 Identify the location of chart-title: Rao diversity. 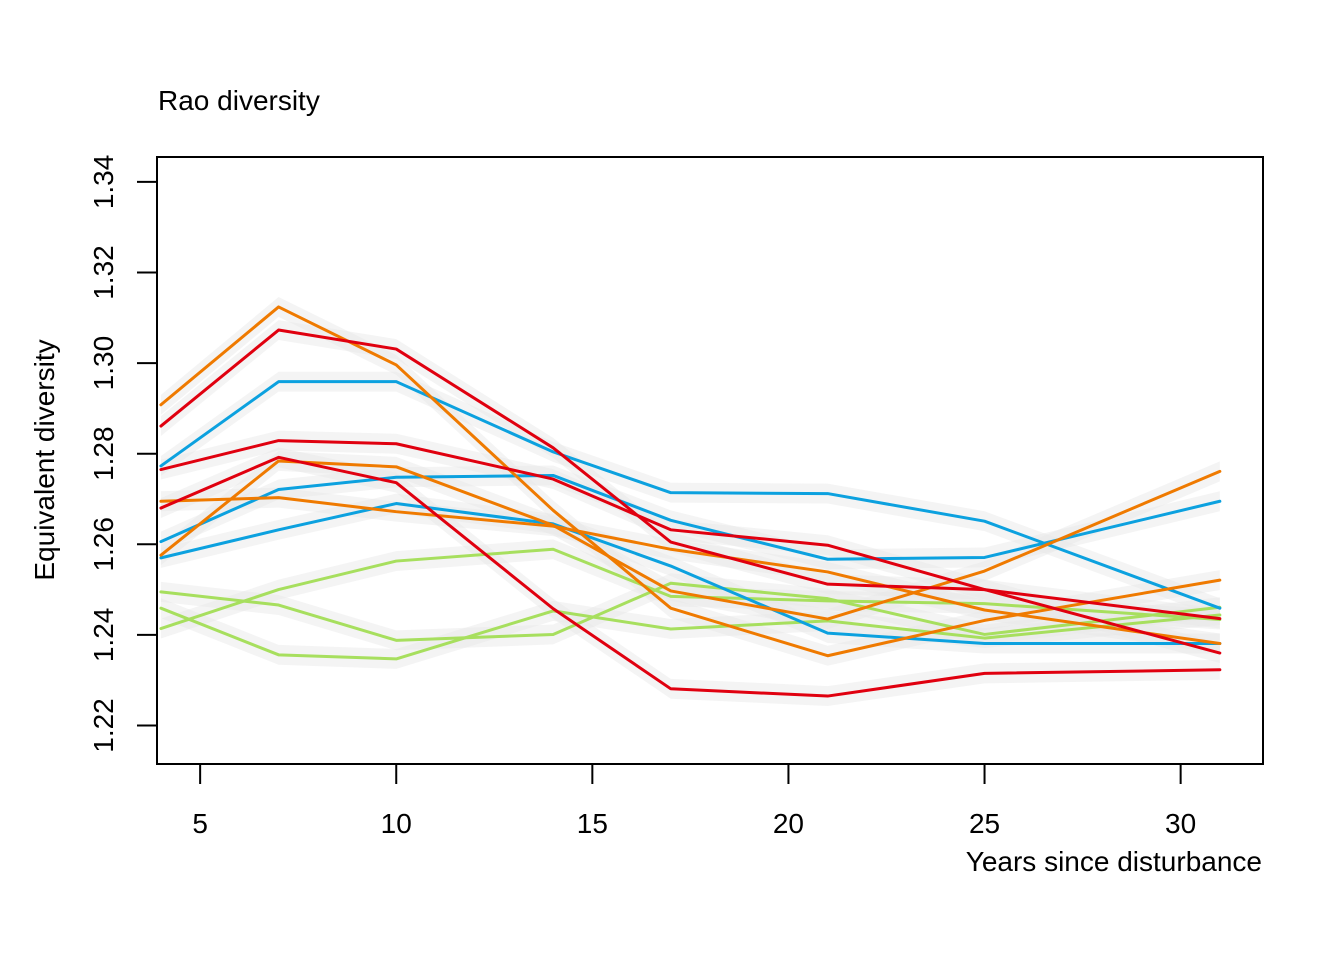
(239, 100).